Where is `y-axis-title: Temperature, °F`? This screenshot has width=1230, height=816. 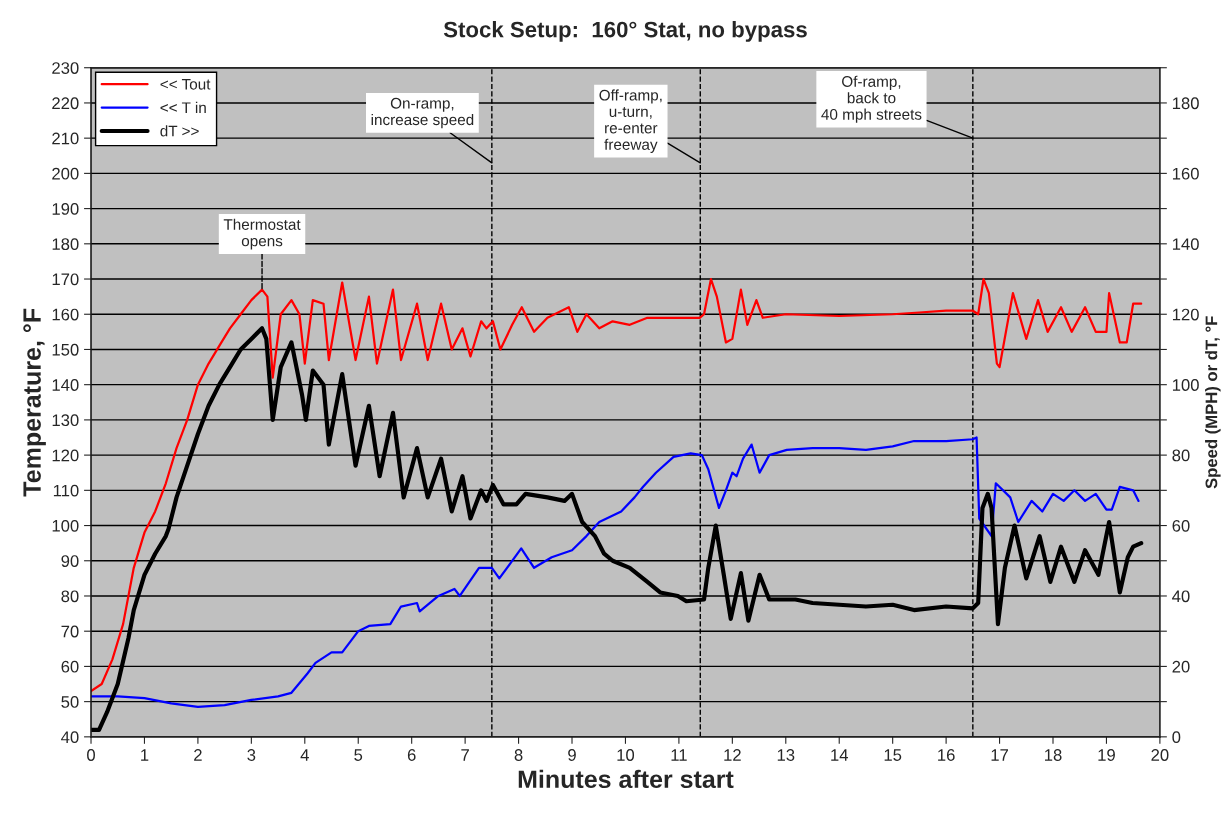 y-axis-title: Temperature, °F is located at coordinates (34, 402).